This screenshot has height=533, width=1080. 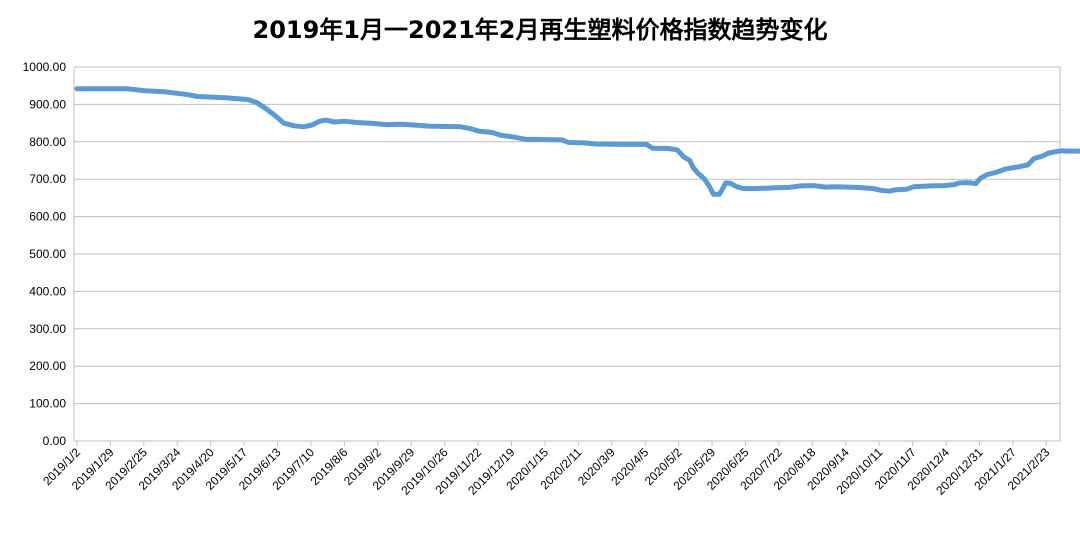 What do you see at coordinates (55, 441) in the screenshot?
I see `y-tick-label: 0.00` at bounding box center [55, 441].